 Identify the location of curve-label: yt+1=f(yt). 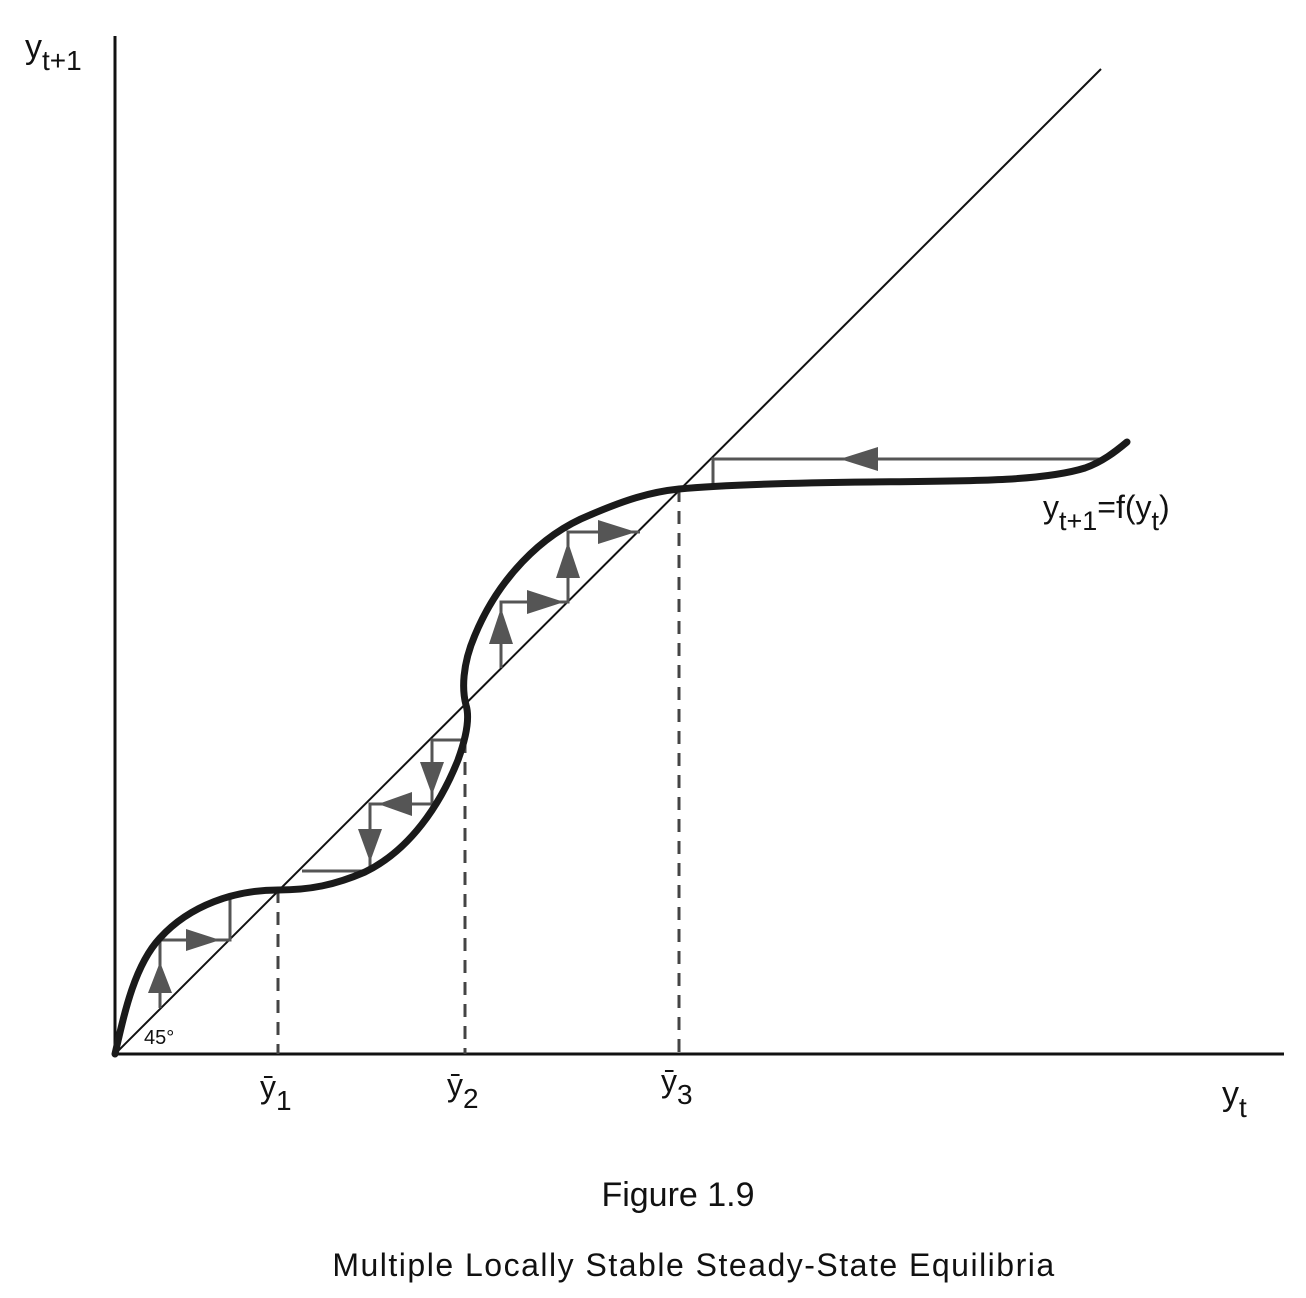
(1106, 512).